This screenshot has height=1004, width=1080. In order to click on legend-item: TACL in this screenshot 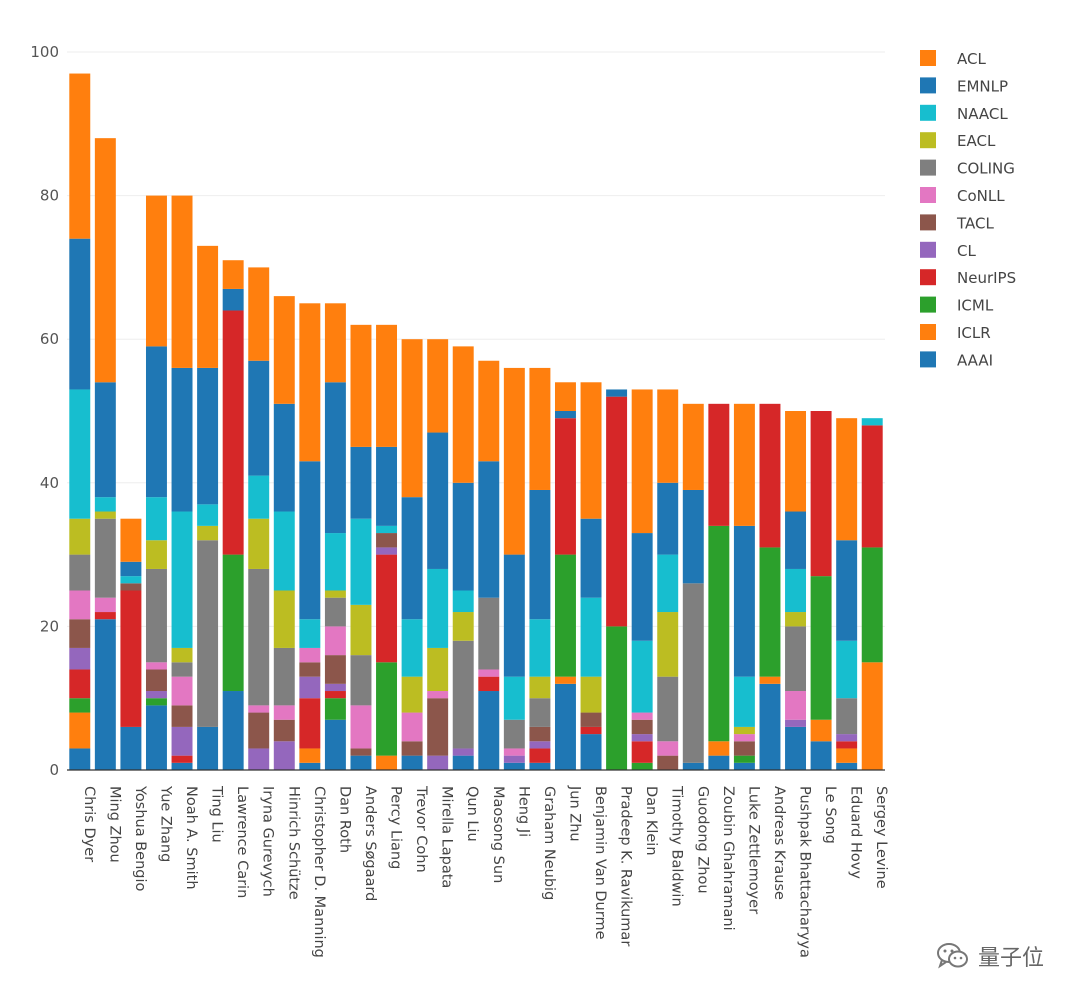, I will do `click(957, 223)`.